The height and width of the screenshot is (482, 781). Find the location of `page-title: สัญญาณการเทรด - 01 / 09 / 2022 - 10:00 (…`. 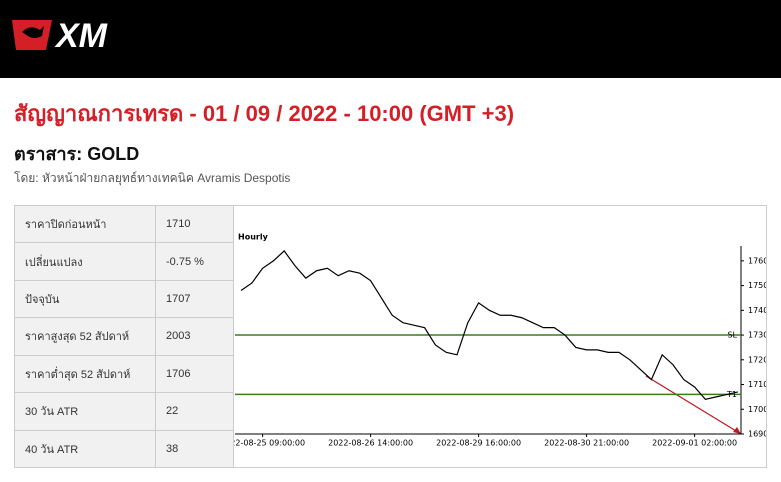

page-title: สัญญาณการเทรด - 01 / 09 / 2022 - 10:00 (… is located at coordinates (264, 113).